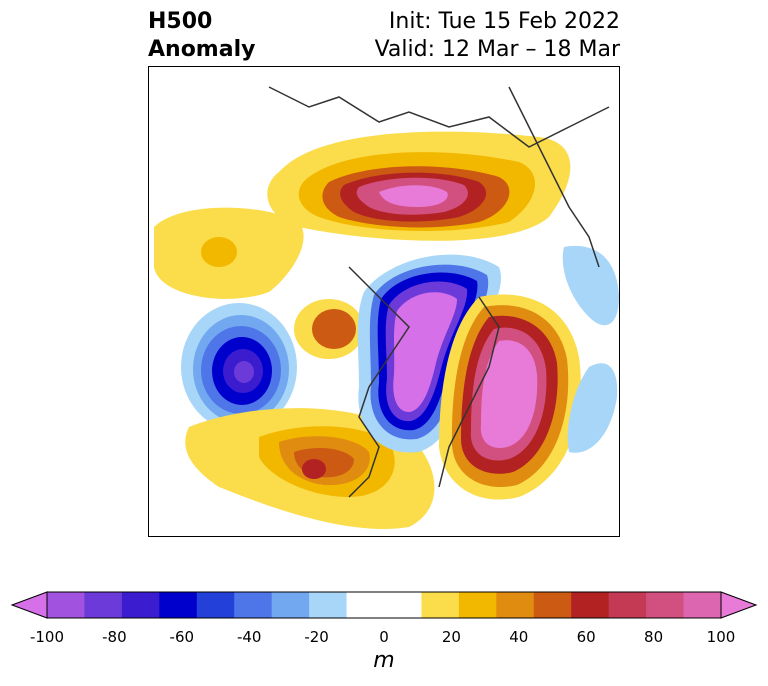 This screenshot has width=768, height=686. Describe the element at coordinates (586, 637) in the screenshot. I see `colorbar-tick-label: 60` at that location.